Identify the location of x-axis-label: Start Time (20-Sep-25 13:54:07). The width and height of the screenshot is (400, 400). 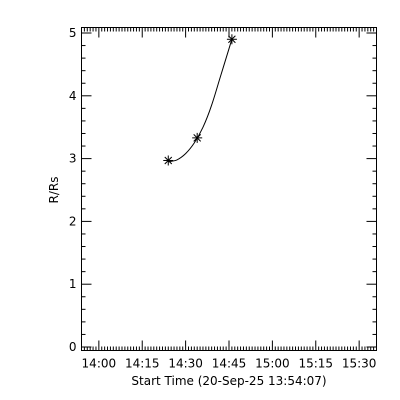
(228, 381).